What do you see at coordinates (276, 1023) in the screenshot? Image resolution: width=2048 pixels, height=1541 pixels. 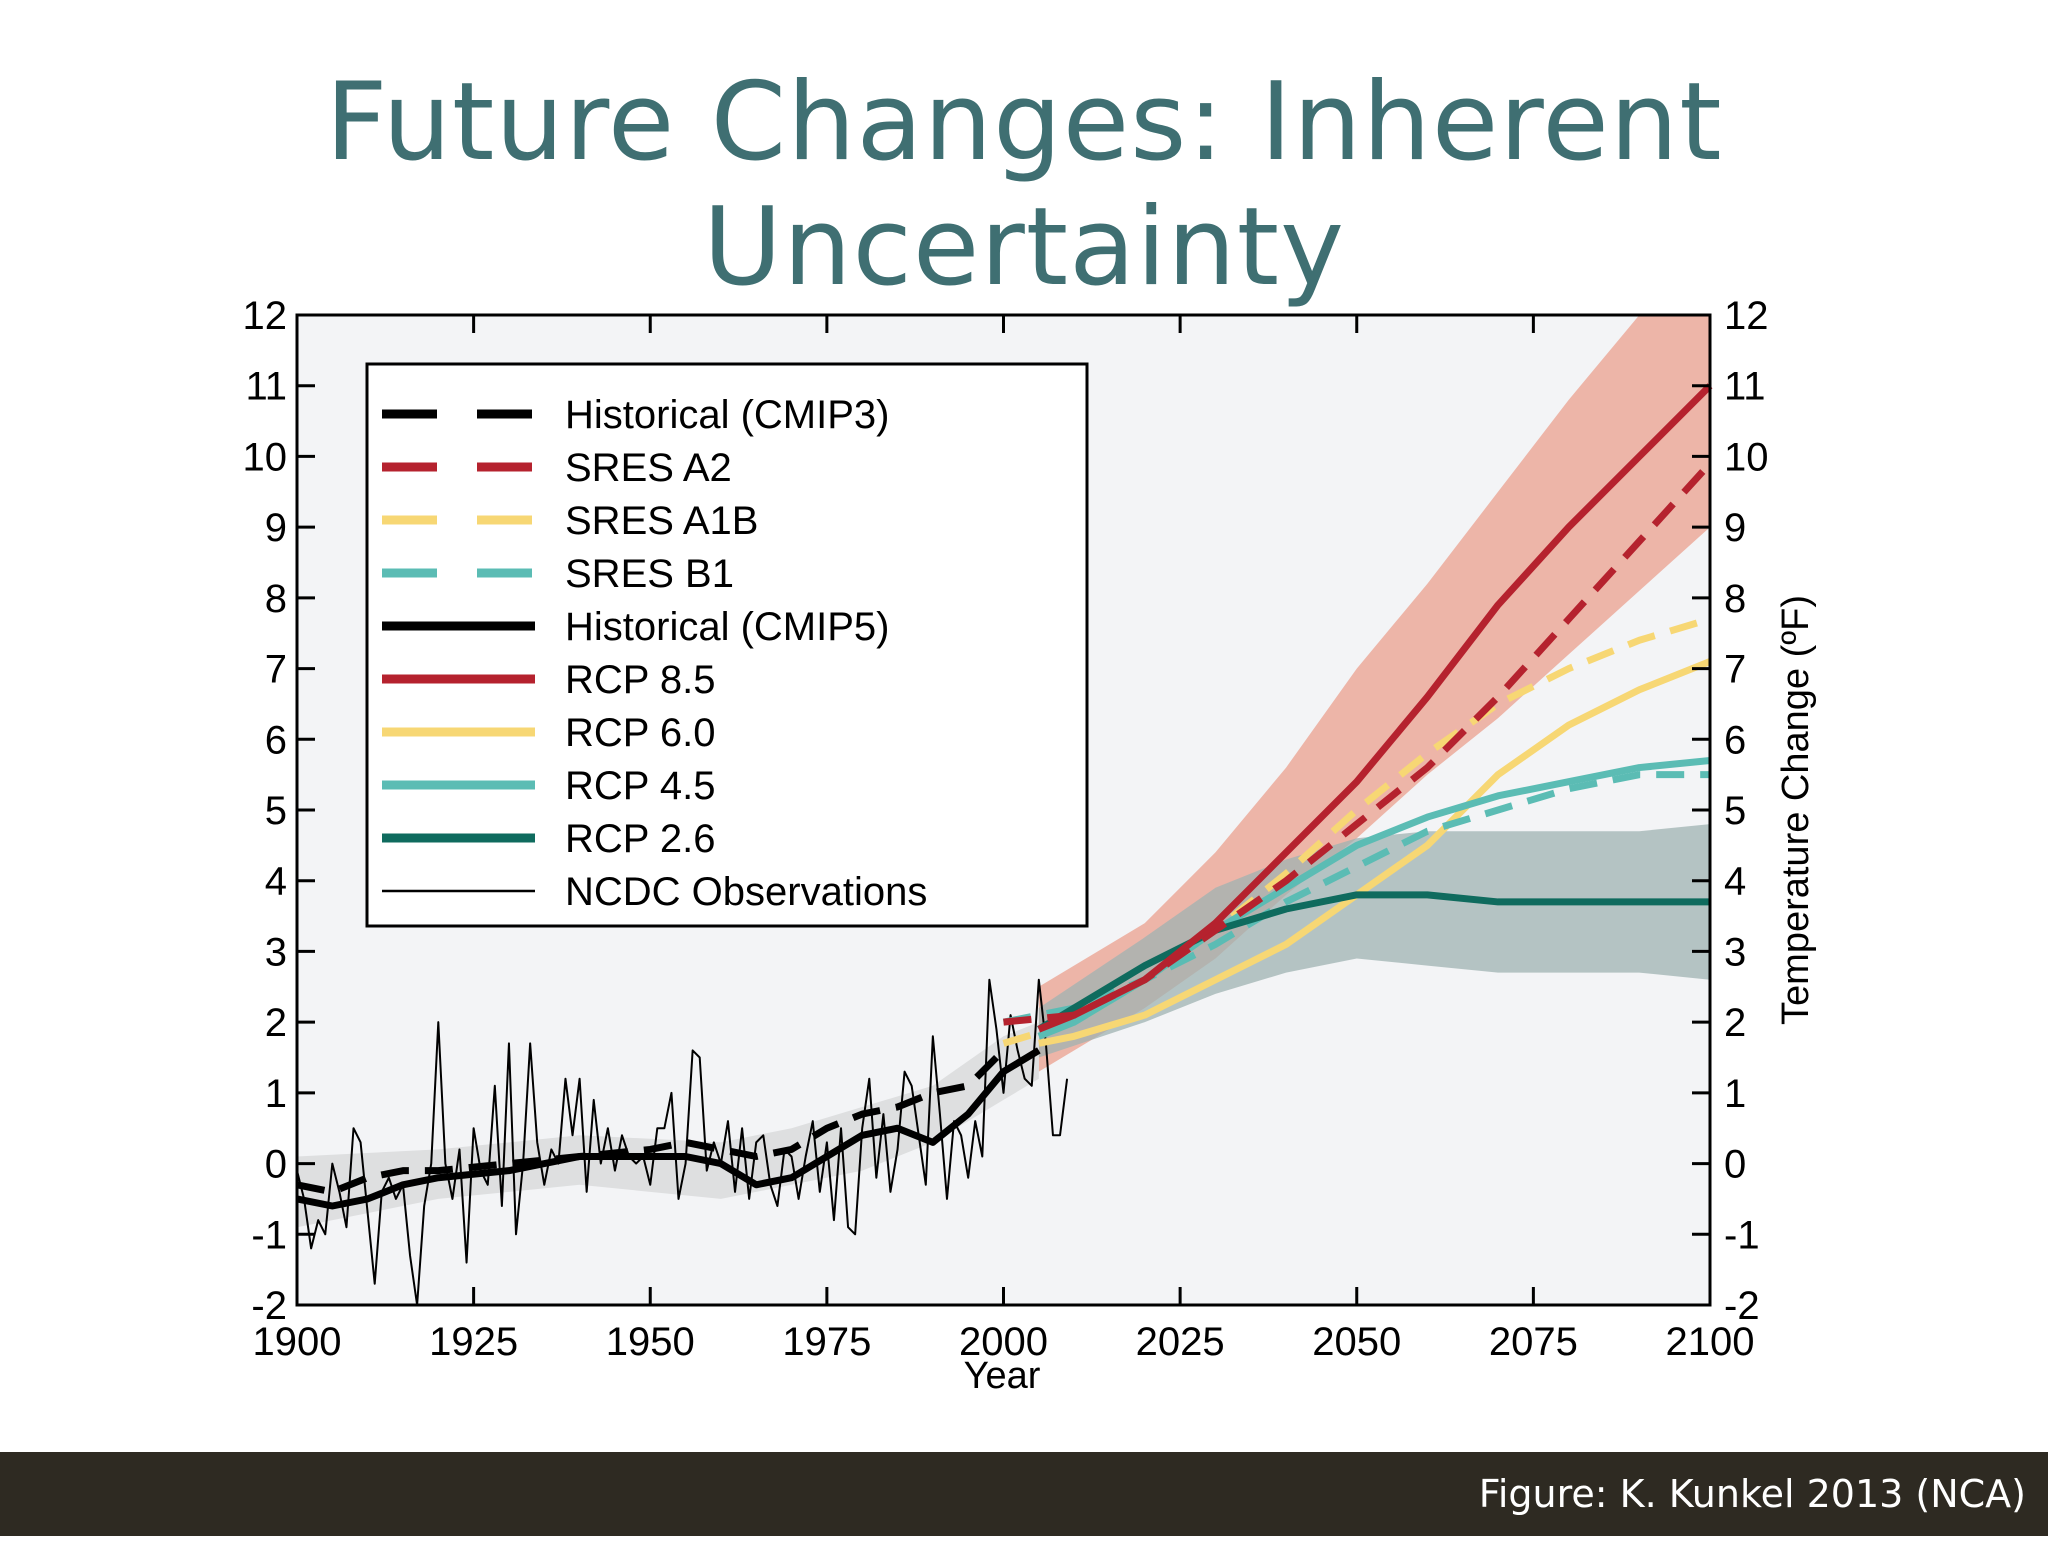 I see `y-tick-label-left: 2` at bounding box center [276, 1023].